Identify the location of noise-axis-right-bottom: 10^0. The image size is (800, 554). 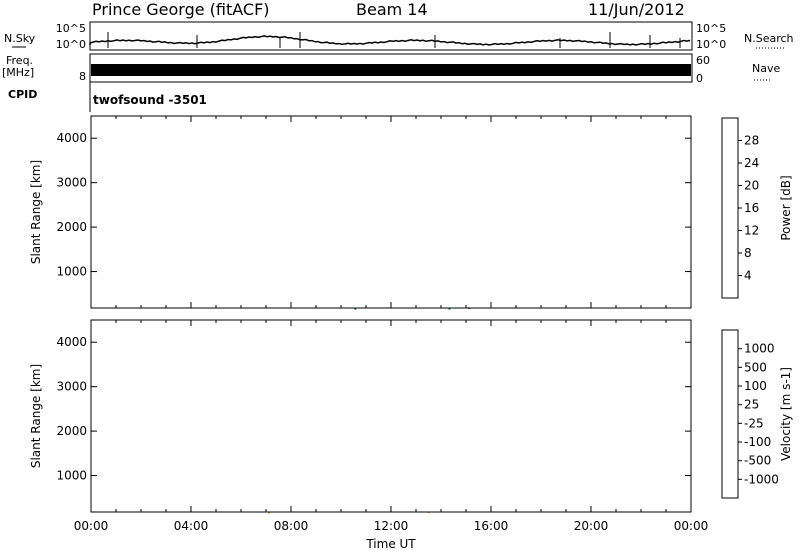
(711, 44).